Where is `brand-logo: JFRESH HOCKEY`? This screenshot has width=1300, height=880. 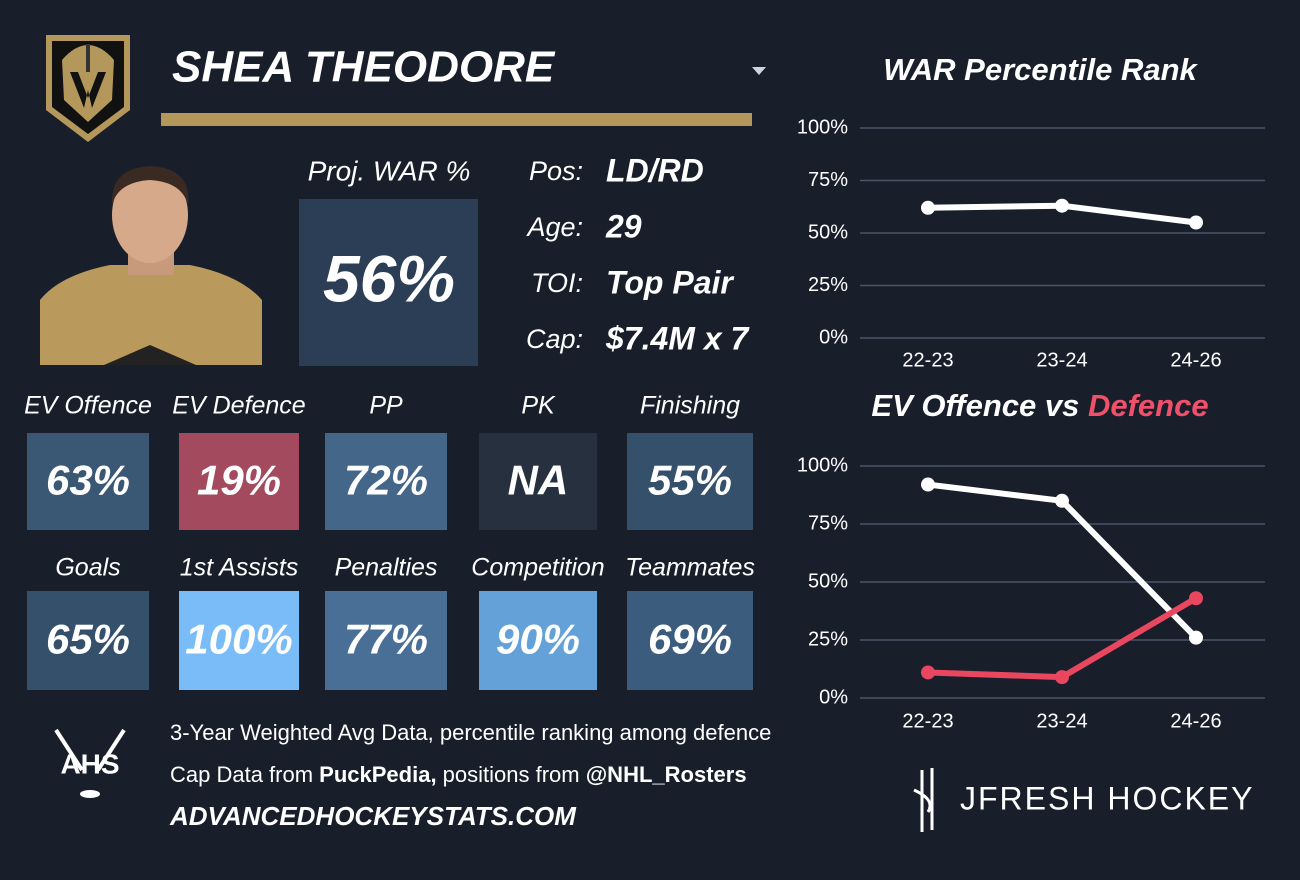
brand-logo: JFRESH HOCKEY is located at coordinates (1083, 800).